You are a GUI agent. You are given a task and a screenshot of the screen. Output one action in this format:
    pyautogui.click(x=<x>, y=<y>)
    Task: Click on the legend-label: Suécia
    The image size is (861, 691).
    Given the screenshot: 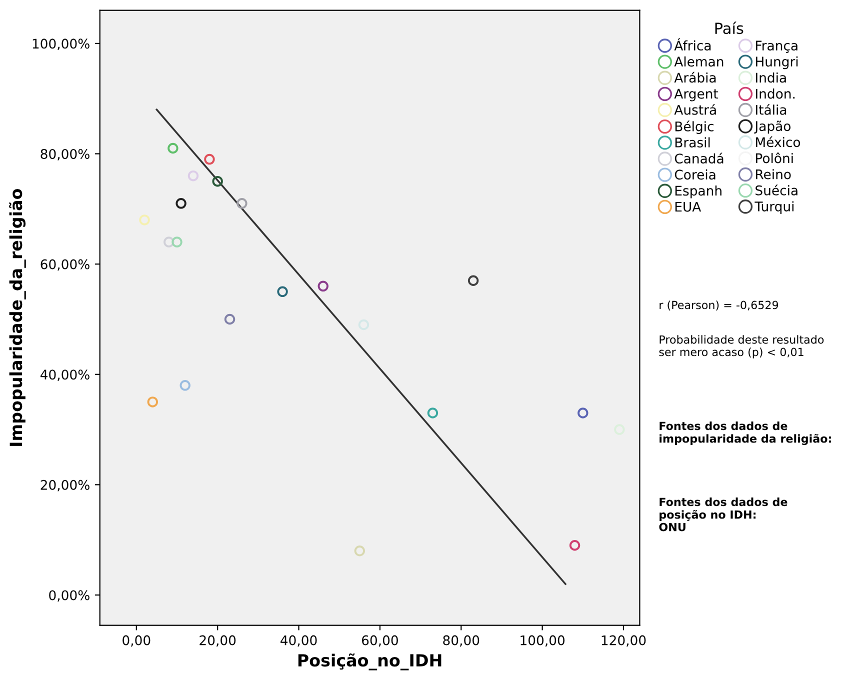 What is the action you would take?
    pyautogui.click(x=777, y=190)
    